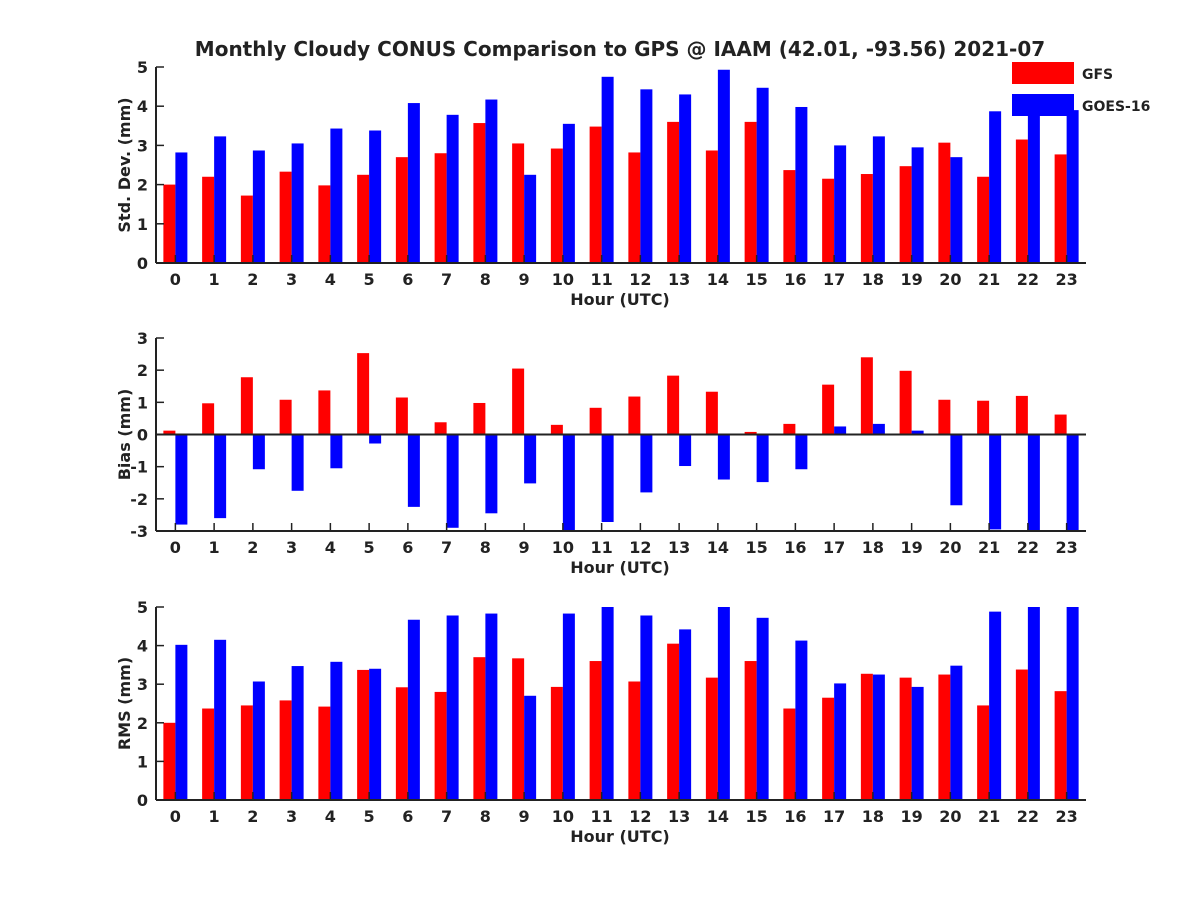 Image resolution: width=1200 pixels, height=900 pixels. What do you see at coordinates (291, 279) in the screenshot?
I see `std-dev-x-tick-label: 3` at bounding box center [291, 279].